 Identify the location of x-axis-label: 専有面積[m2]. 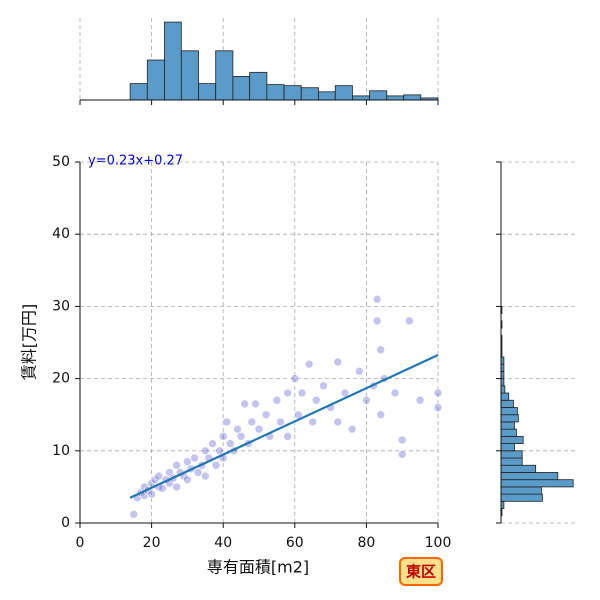
(258, 567).